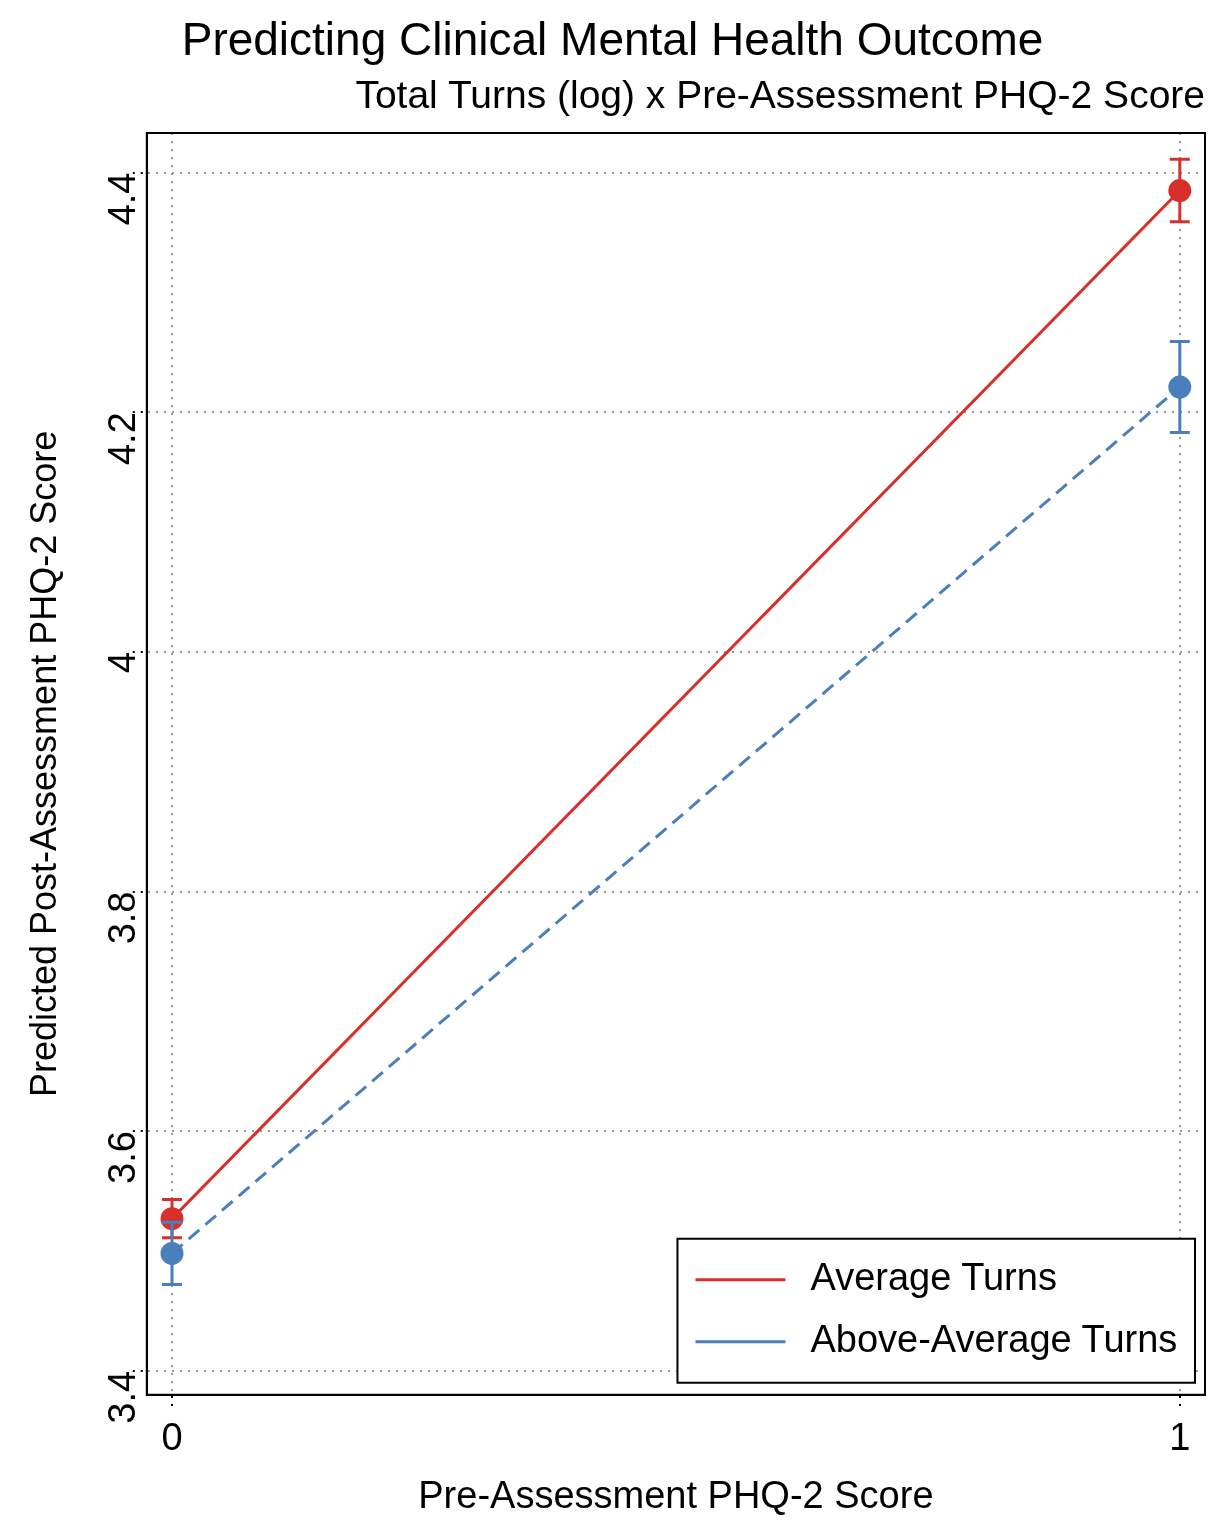 This screenshot has width=1230, height=1534. Describe the element at coordinates (933, 1277) in the screenshot. I see `legend-label: Average Turns` at that location.